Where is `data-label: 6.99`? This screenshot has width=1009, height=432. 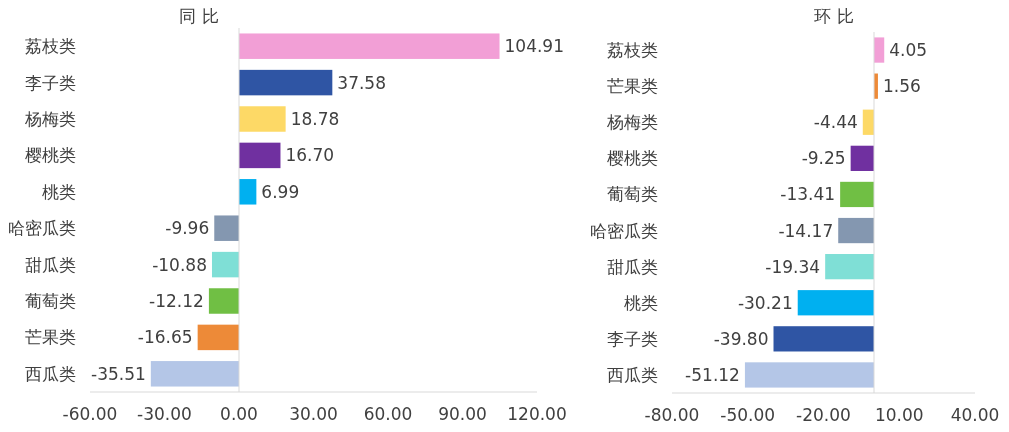 data-label: 6.99 is located at coordinates (280, 191).